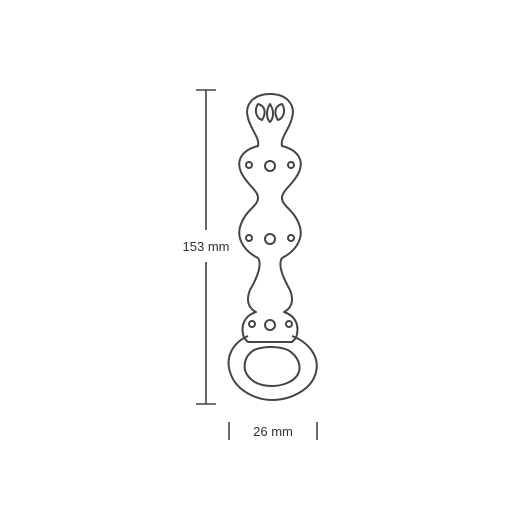 Image resolution: width=520 pixels, height=520 pixels. I want to click on tip-hole-center, so click(270, 113).